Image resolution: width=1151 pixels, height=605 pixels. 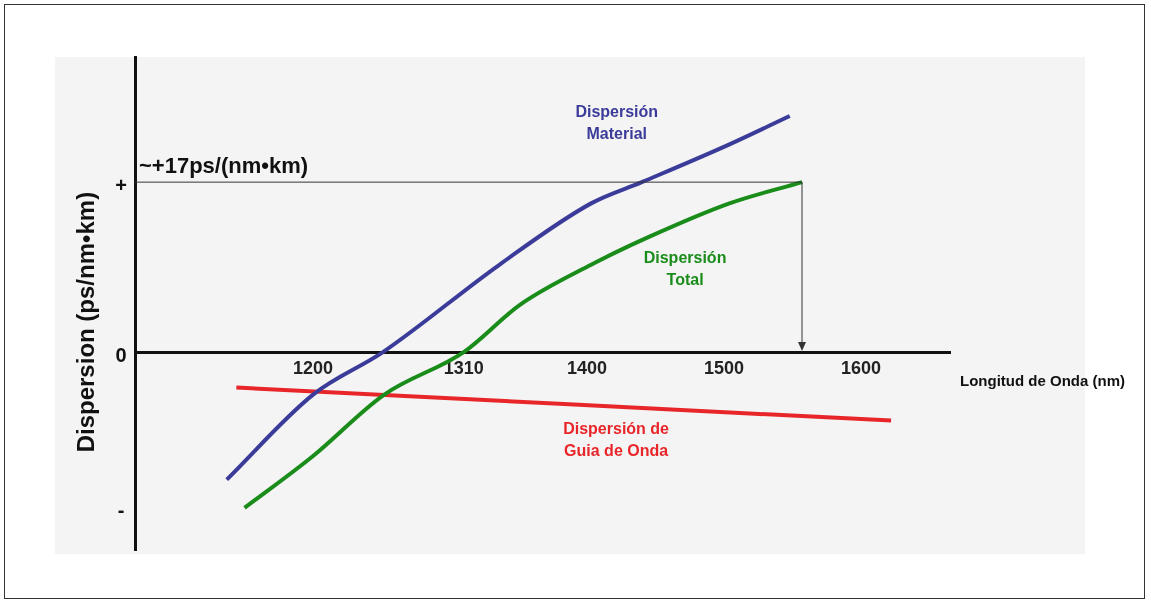 I want to click on x-tick-label: 1400, so click(x=587, y=367).